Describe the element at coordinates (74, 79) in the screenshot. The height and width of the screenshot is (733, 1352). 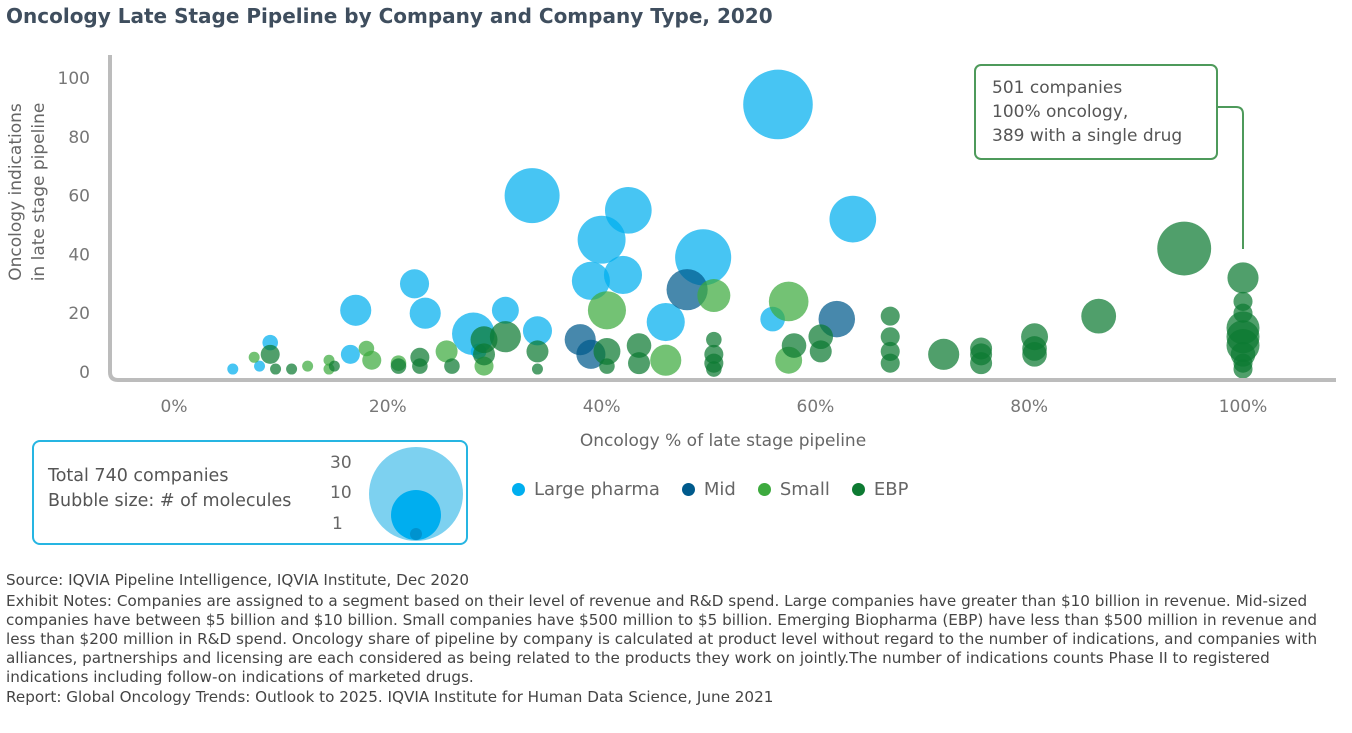
I see `y-tick-label-100: 100` at that location.